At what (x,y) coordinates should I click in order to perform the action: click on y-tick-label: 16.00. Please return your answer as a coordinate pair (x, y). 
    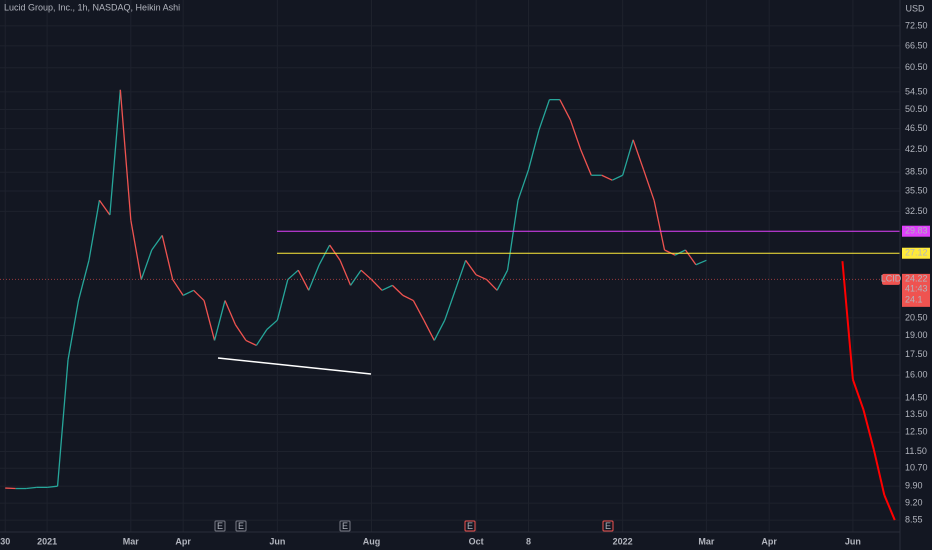
    Looking at the image, I should click on (916, 375).